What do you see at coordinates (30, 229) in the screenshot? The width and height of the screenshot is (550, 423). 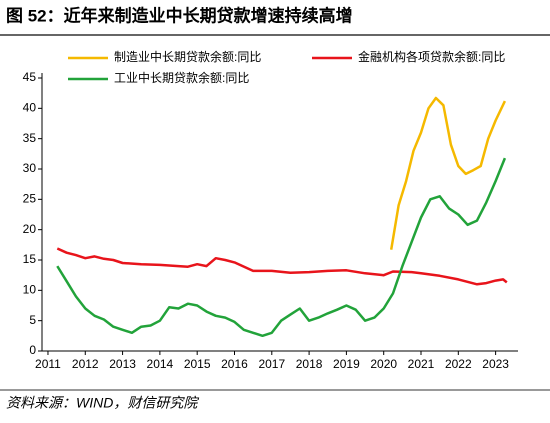 I see `y-tick-label: 20` at bounding box center [30, 229].